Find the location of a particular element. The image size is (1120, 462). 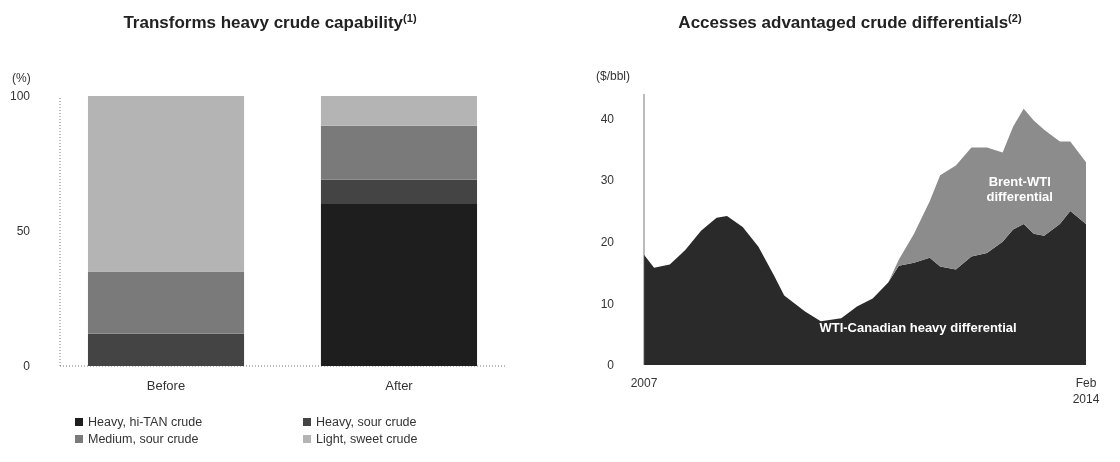

y-axis-title: (%) is located at coordinates (21, 78).